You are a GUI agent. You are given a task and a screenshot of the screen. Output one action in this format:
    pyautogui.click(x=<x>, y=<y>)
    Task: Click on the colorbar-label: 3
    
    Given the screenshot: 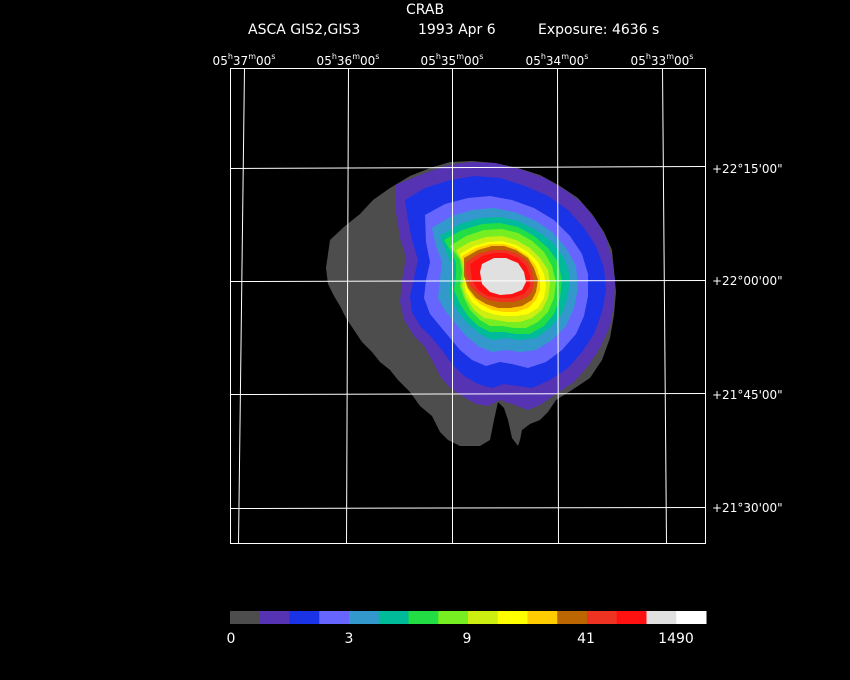 What is the action you would take?
    pyautogui.click(x=349, y=639)
    